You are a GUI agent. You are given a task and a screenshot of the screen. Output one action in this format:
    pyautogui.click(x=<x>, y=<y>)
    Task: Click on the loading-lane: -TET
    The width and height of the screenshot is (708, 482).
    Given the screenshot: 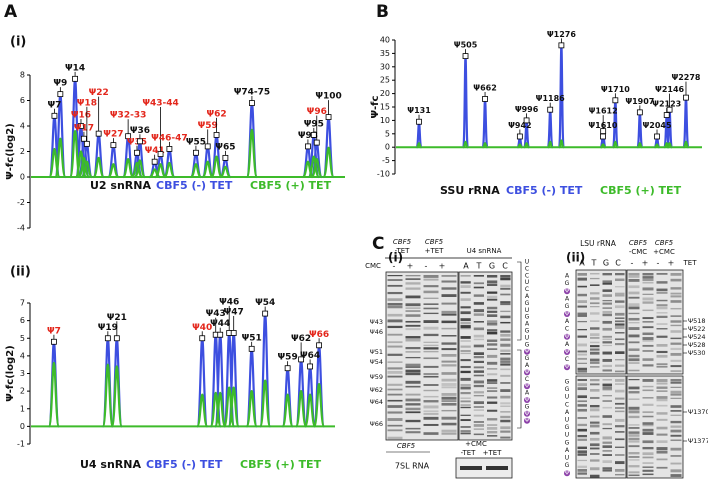 What is the action you would take?
    pyautogui.click(x=469, y=453)
    